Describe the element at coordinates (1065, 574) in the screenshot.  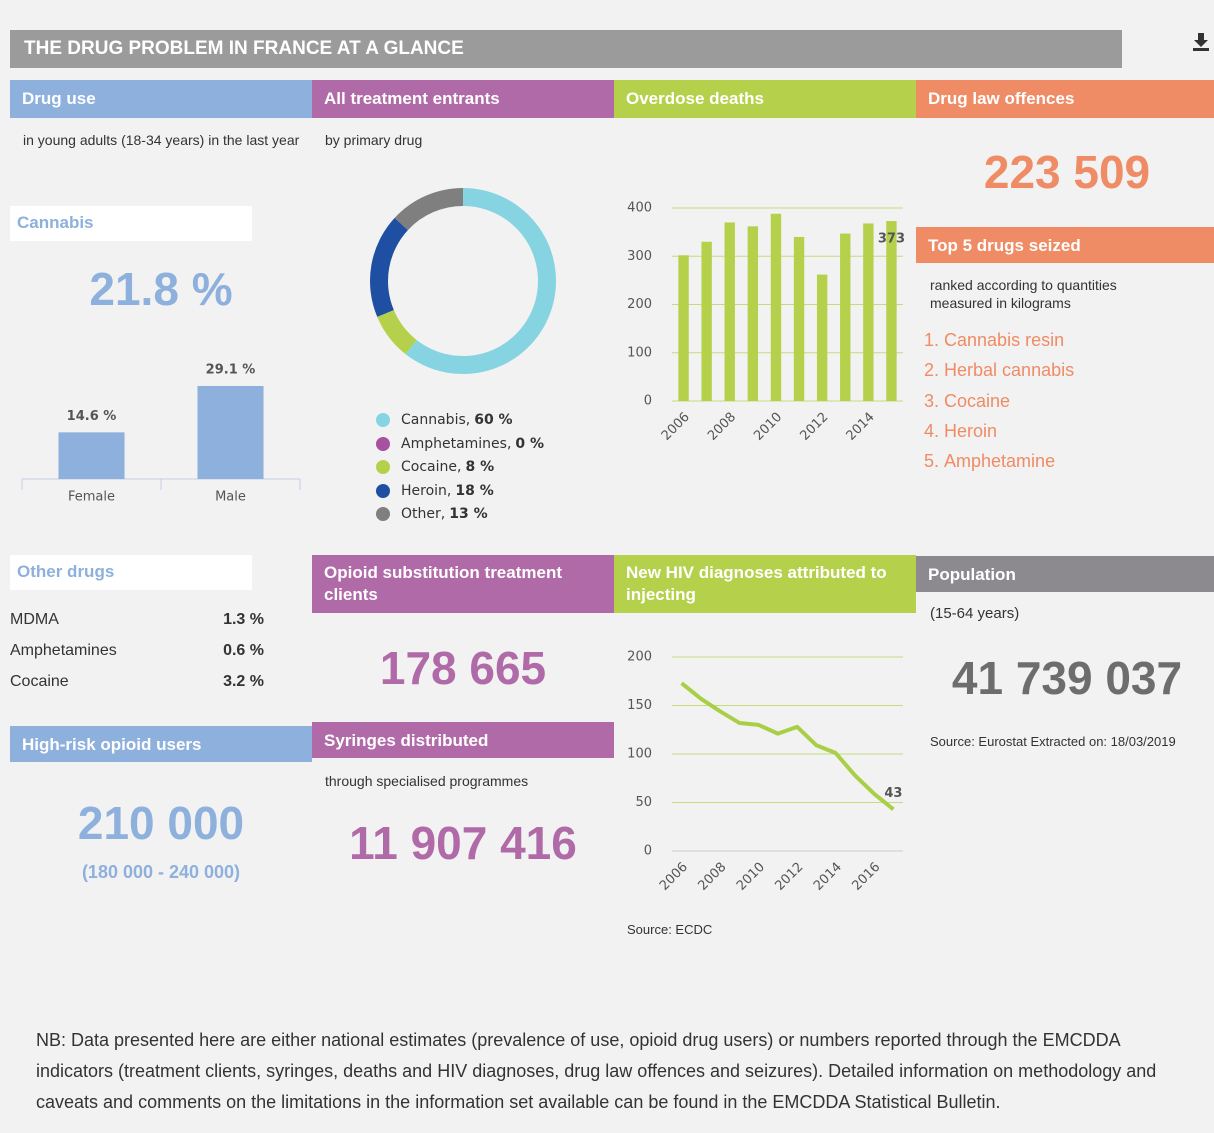
I see `section-heading: Population` at that location.